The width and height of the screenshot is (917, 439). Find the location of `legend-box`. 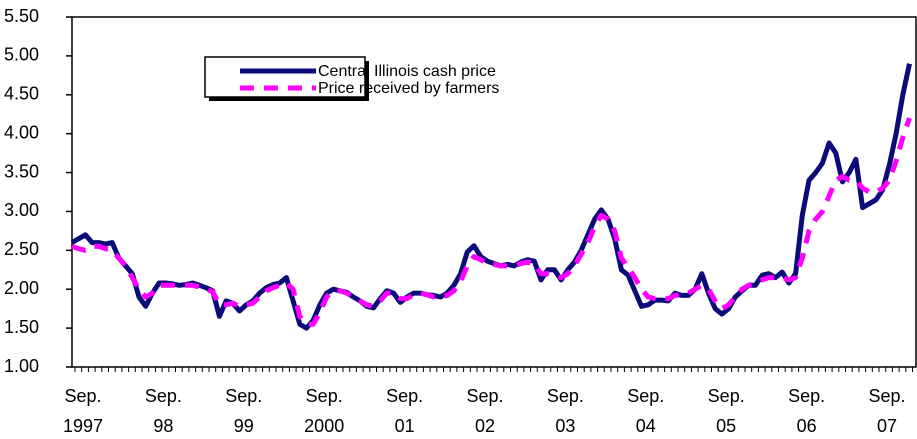

legend-box is located at coordinates (285, 77).